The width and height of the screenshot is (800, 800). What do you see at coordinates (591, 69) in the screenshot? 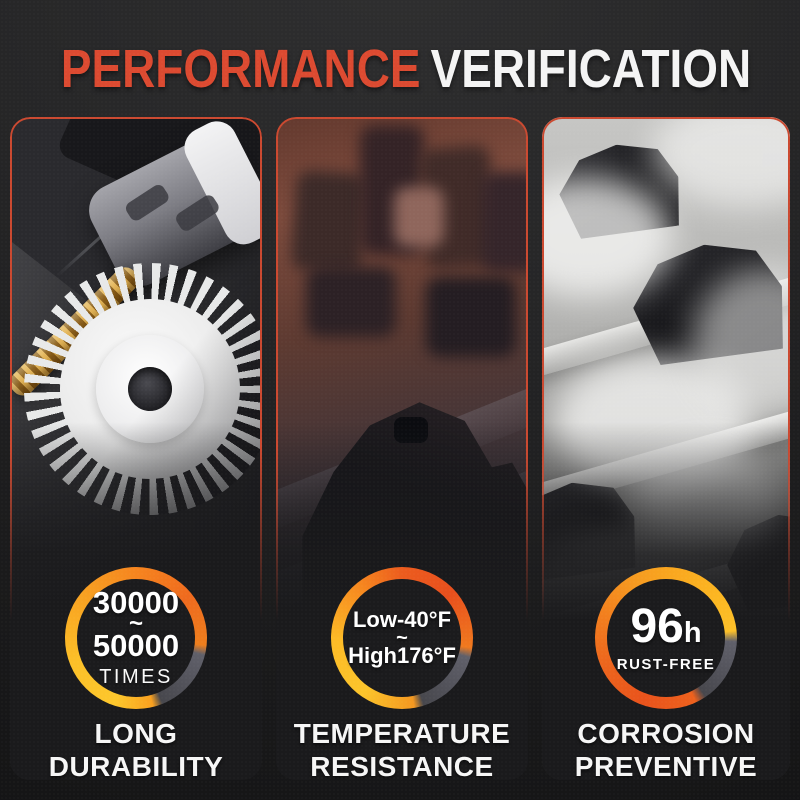
I see `title-word-verification: VERIFICATION` at bounding box center [591, 69].